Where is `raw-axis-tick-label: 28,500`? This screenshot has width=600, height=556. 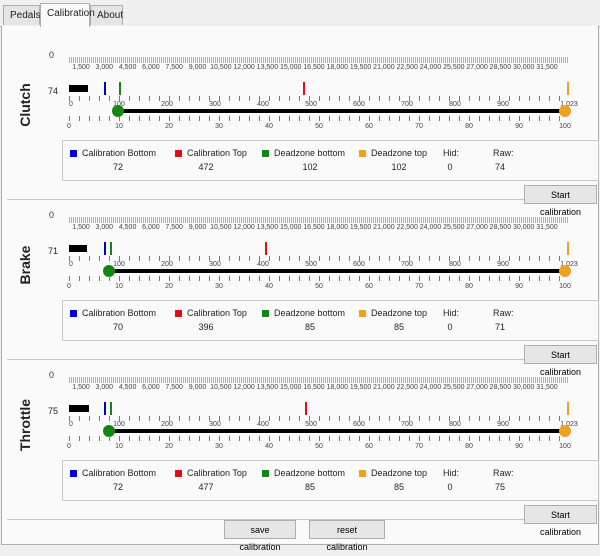
raw-axis-tick-label: 28,500 is located at coordinates (500, 67).